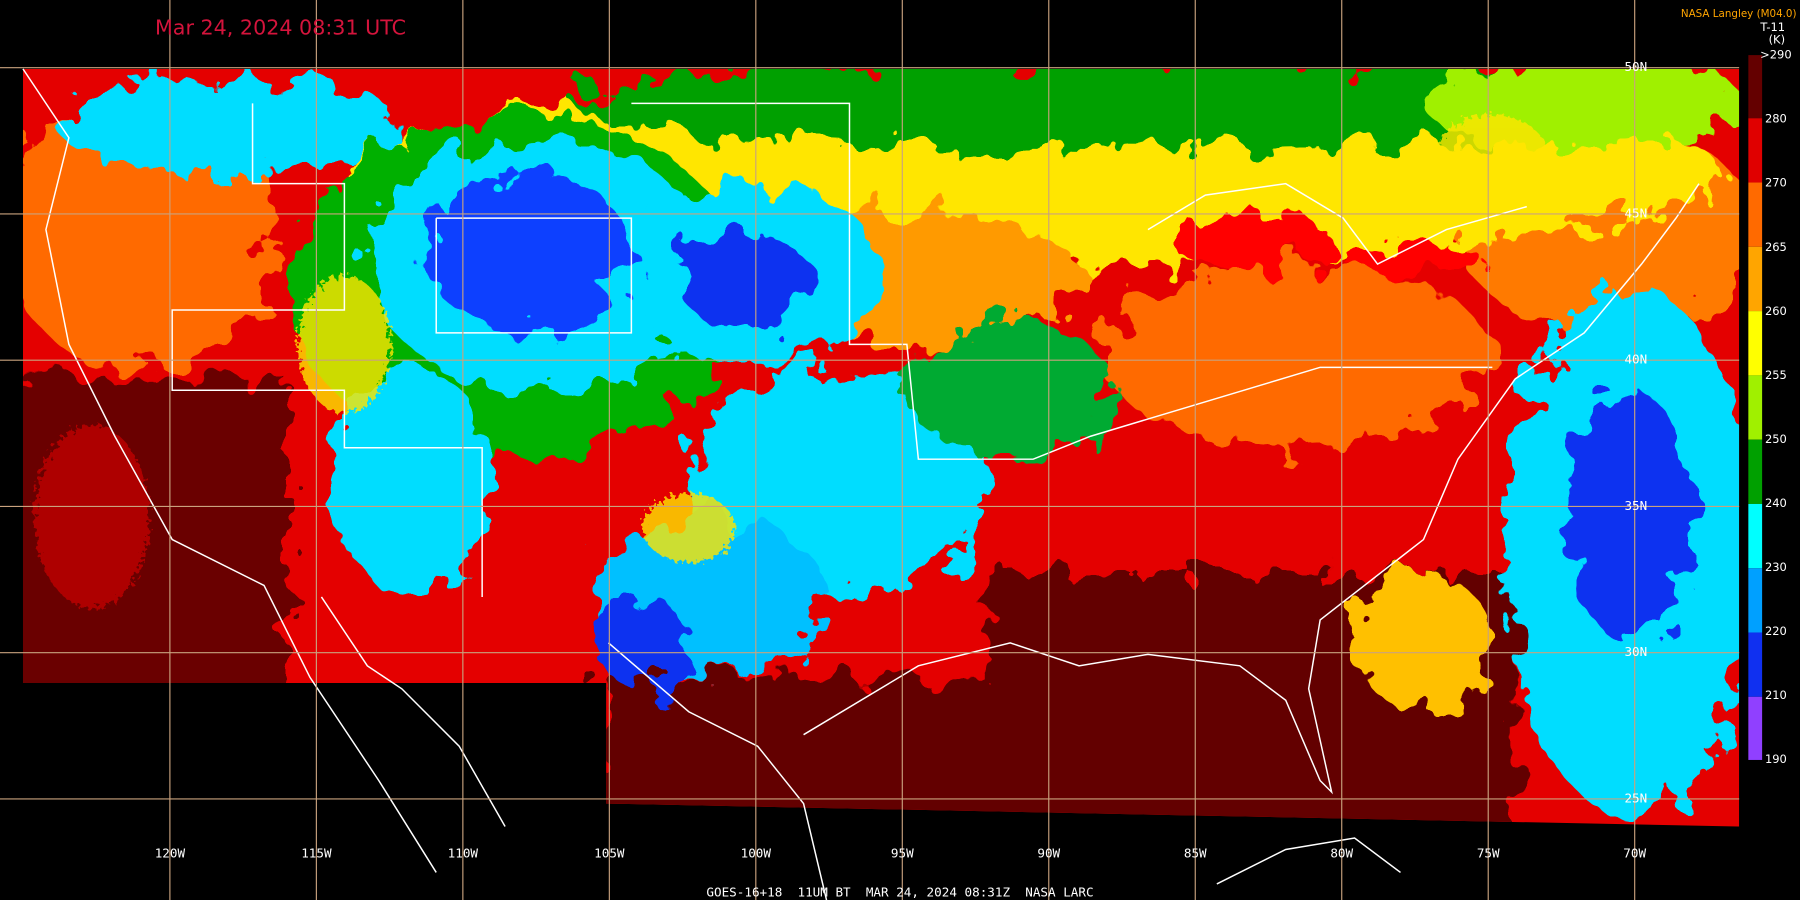  What do you see at coordinates (1739, 14) in the screenshot?
I see `credit: NASA Langley (M04.0)` at bounding box center [1739, 14].